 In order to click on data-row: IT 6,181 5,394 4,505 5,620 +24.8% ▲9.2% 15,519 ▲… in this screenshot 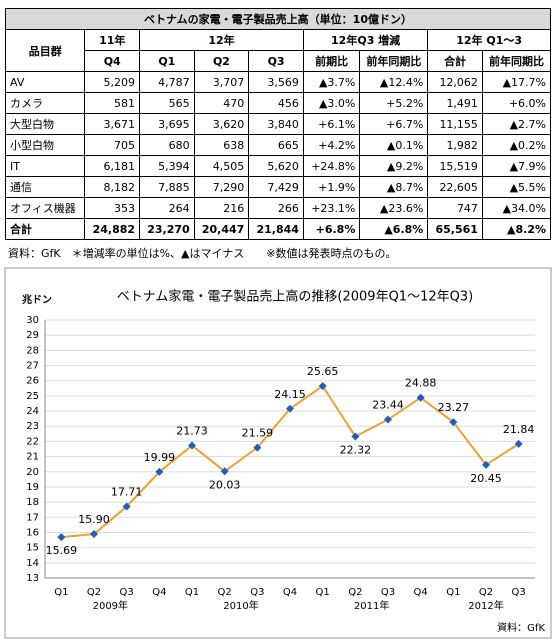, I will do `click(278, 166)`.